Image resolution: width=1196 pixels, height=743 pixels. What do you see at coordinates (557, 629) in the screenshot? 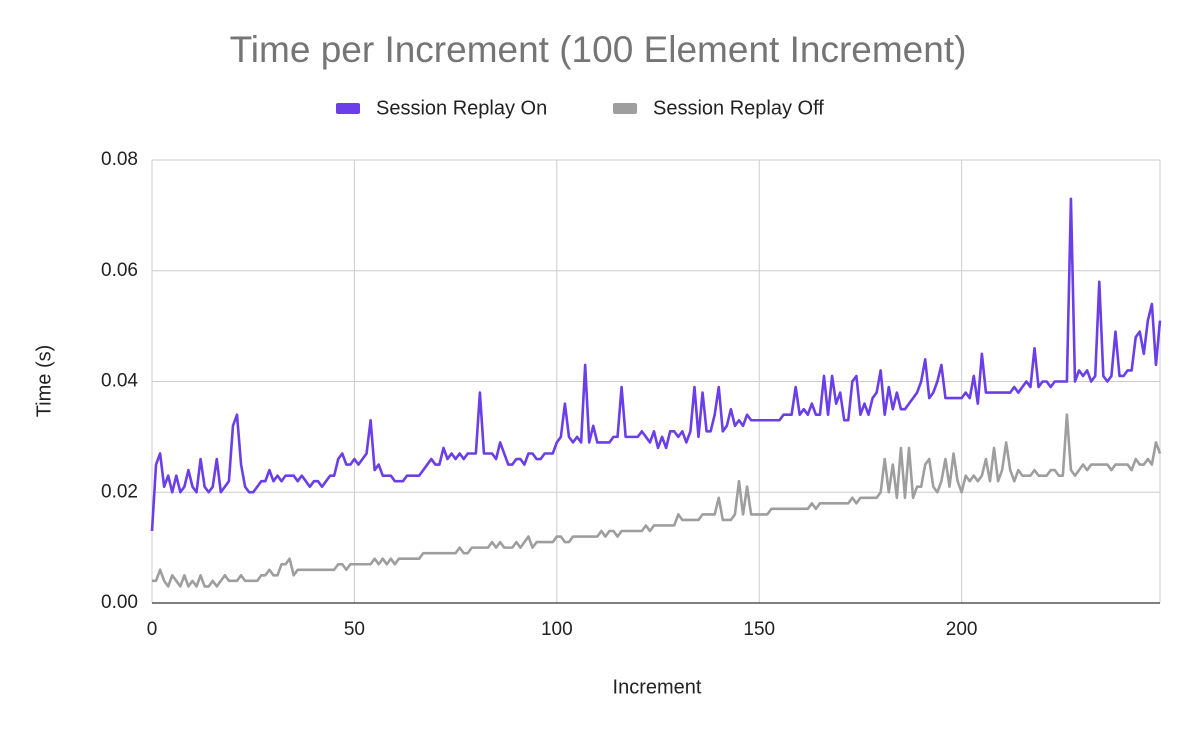
I see `x-tick-label: 100` at bounding box center [557, 629].